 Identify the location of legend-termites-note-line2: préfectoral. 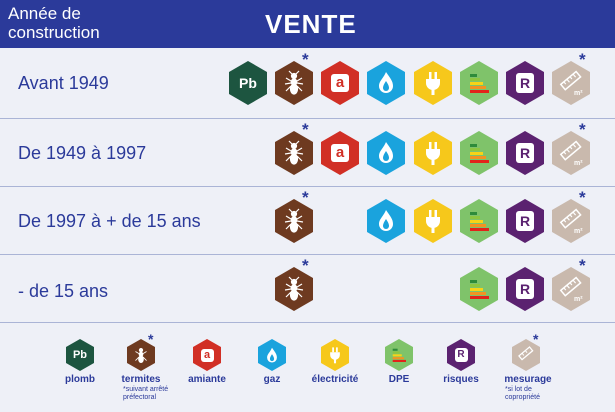
(140, 397).